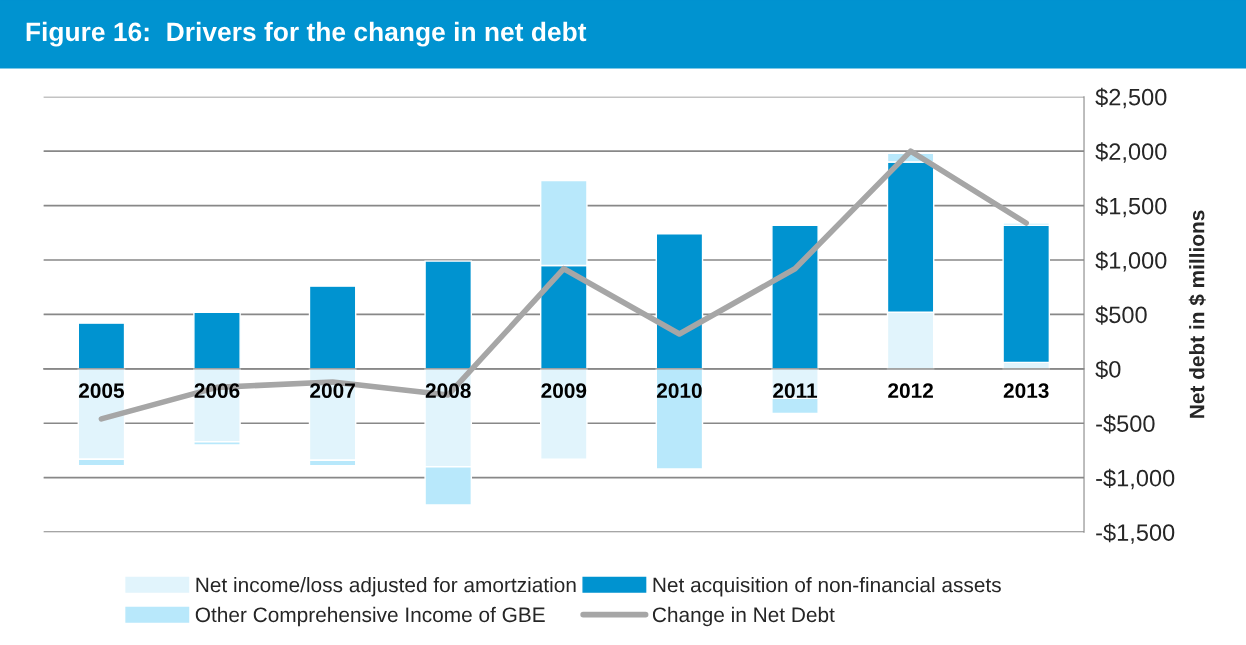 Image resolution: width=1246 pixels, height=645 pixels. Describe the element at coordinates (306, 34) in the screenshot. I see `chart-title: Figure 16: Drivers for the change in net debt` at that location.